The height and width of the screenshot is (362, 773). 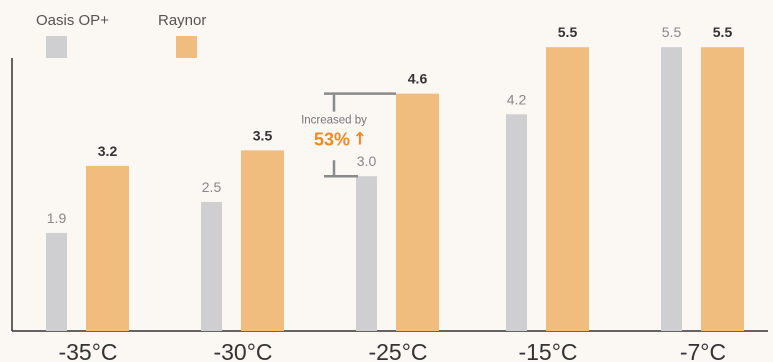 What do you see at coordinates (360, 140) in the screenshot?
I see `up-arrow-icon: ↑` at bounding box center [360, 140].